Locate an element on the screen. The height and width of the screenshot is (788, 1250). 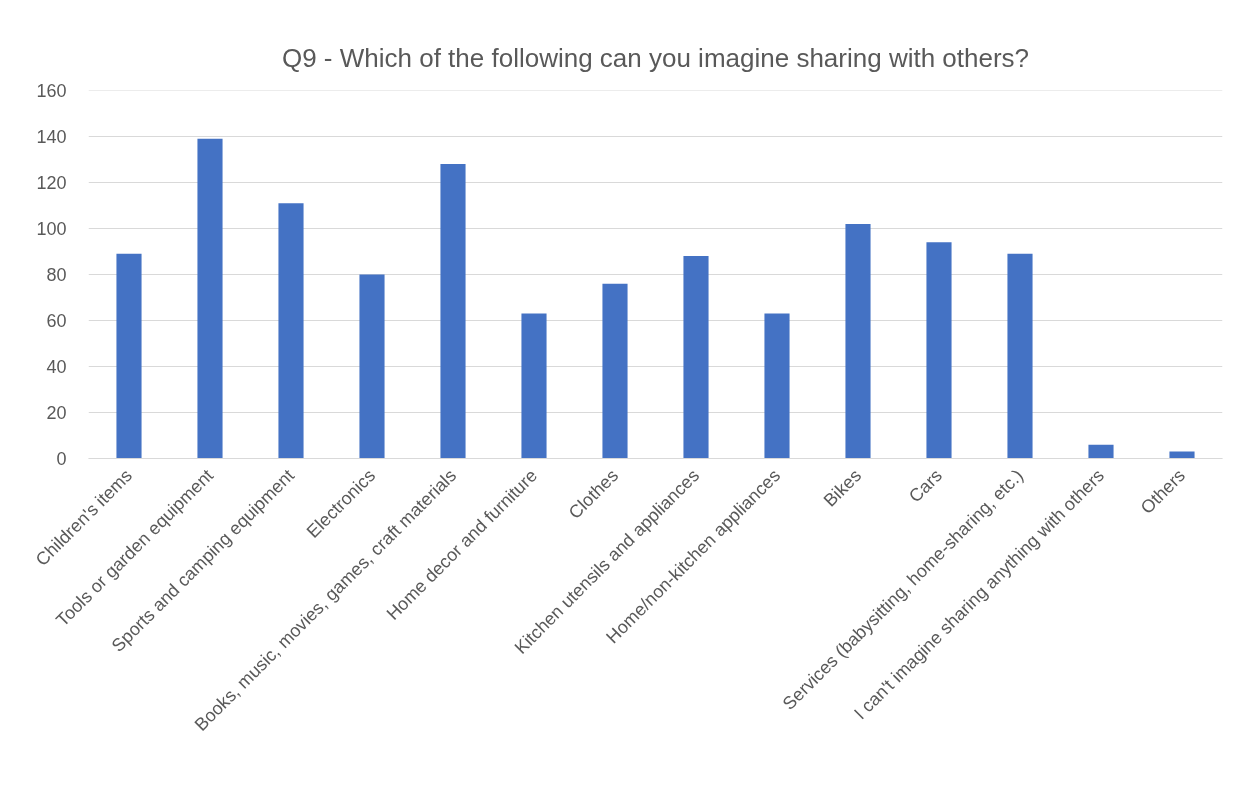
y-tick-label: 80 is located at coordinates (56, 275).